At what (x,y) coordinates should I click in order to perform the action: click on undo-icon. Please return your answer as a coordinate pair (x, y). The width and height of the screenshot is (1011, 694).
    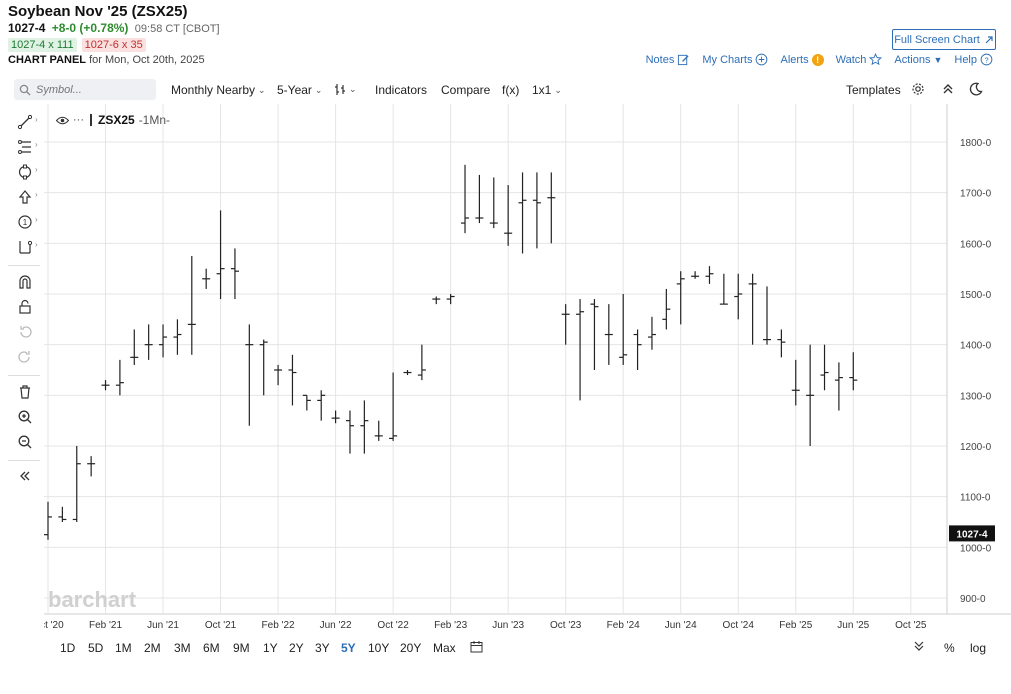
    Looking at the image, I should click on (26, 332).